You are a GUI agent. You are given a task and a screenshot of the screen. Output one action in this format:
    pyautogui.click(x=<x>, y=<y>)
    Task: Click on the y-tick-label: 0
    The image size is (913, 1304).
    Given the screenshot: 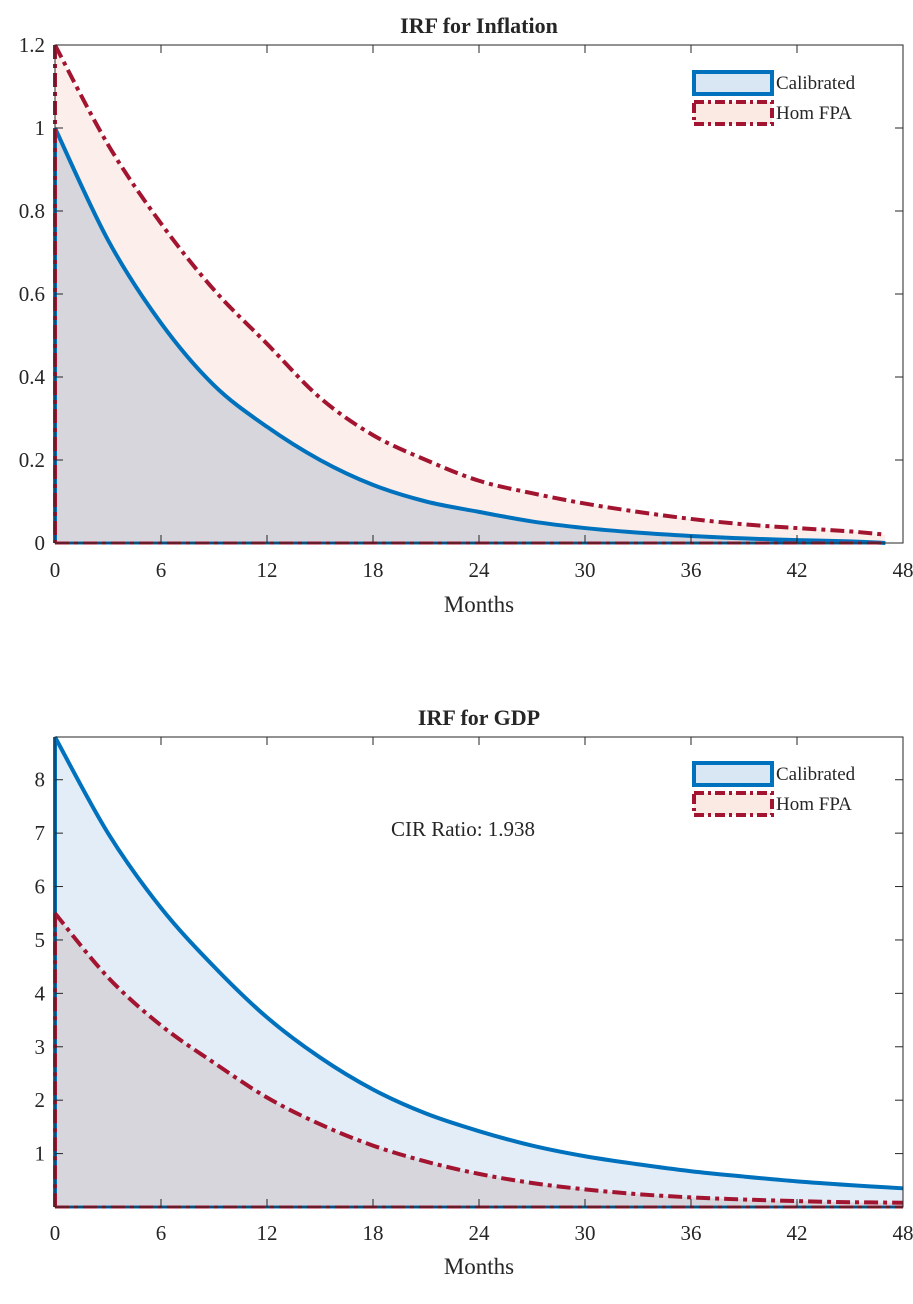 What is the action you would take?
    pyautogui.click(x=40, y=543)
    